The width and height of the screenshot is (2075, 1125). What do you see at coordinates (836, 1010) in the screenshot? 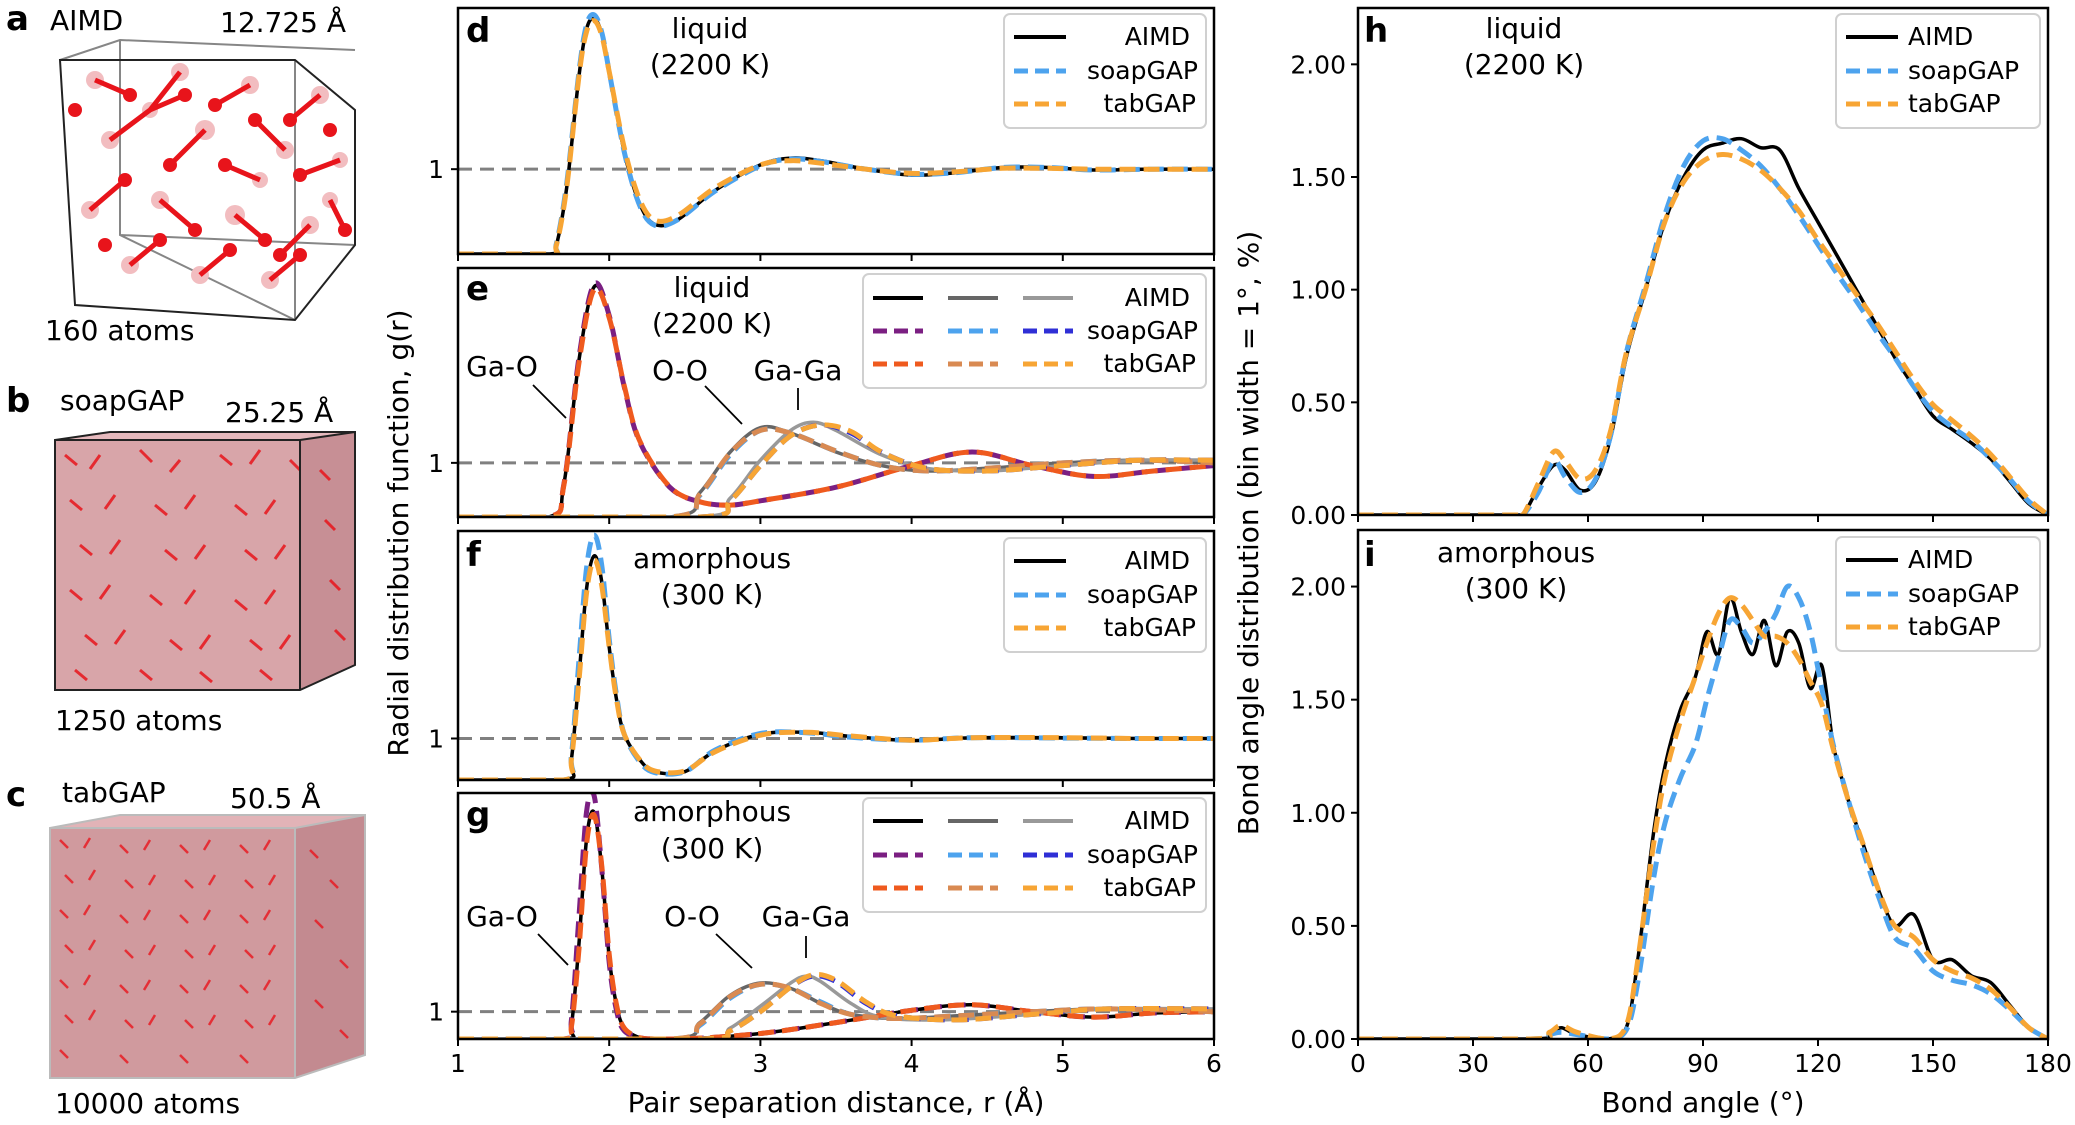
I see `series-tabgap-o-o-g` at bounding box center [836, 1010].